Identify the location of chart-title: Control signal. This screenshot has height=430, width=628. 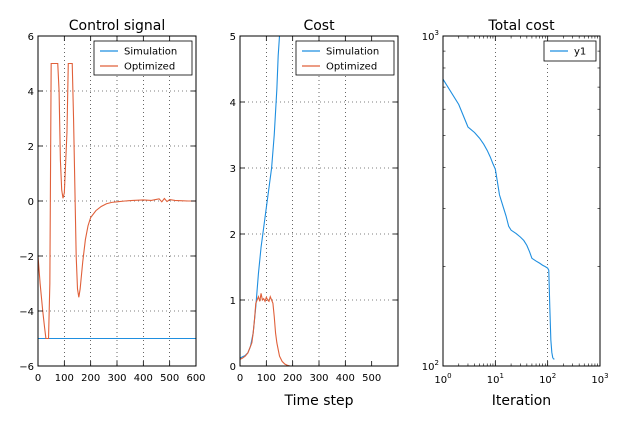
(117, 26).